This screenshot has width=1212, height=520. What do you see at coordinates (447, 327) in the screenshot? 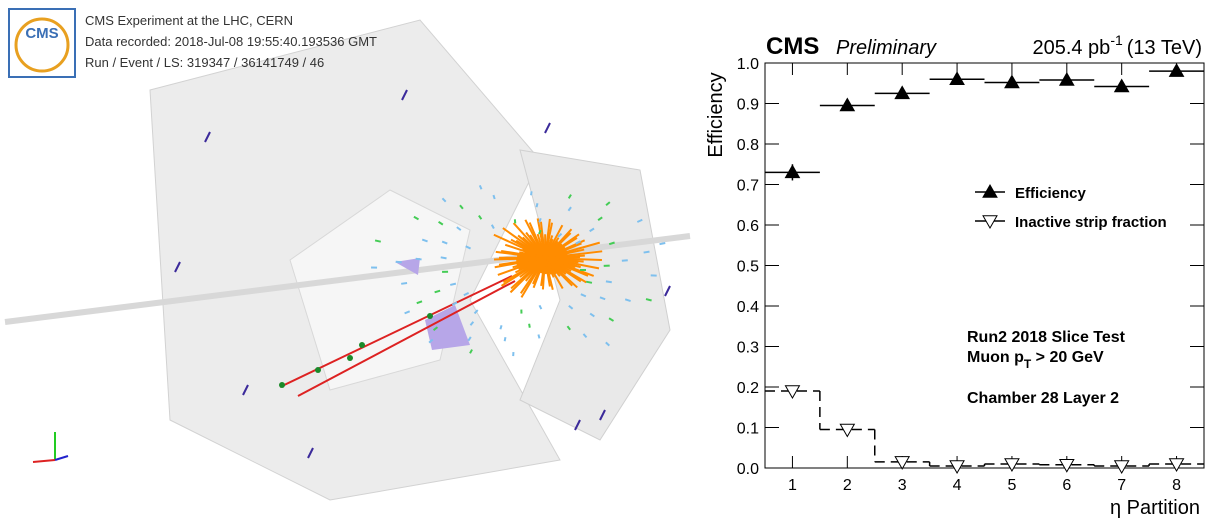
I see `calo-tower` at bounding box center [447, 327].